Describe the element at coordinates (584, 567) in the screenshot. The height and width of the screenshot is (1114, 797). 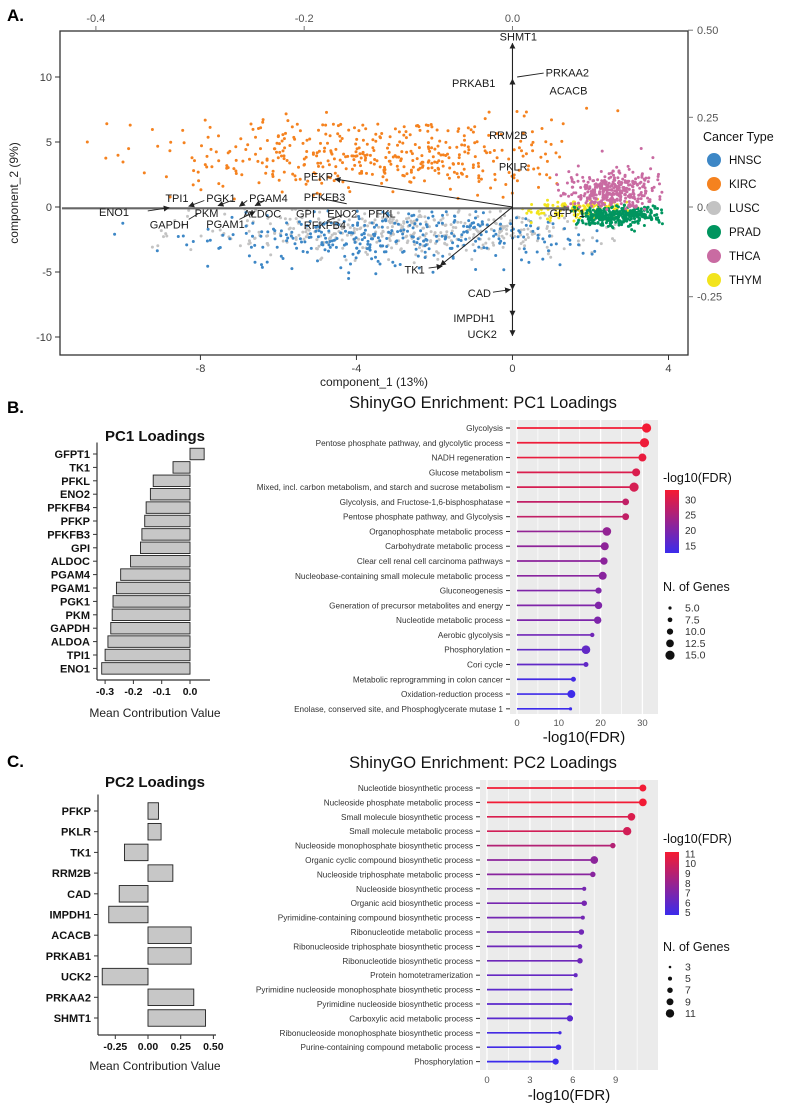
I see `pc1_enrichment-panel-bg` at that location.